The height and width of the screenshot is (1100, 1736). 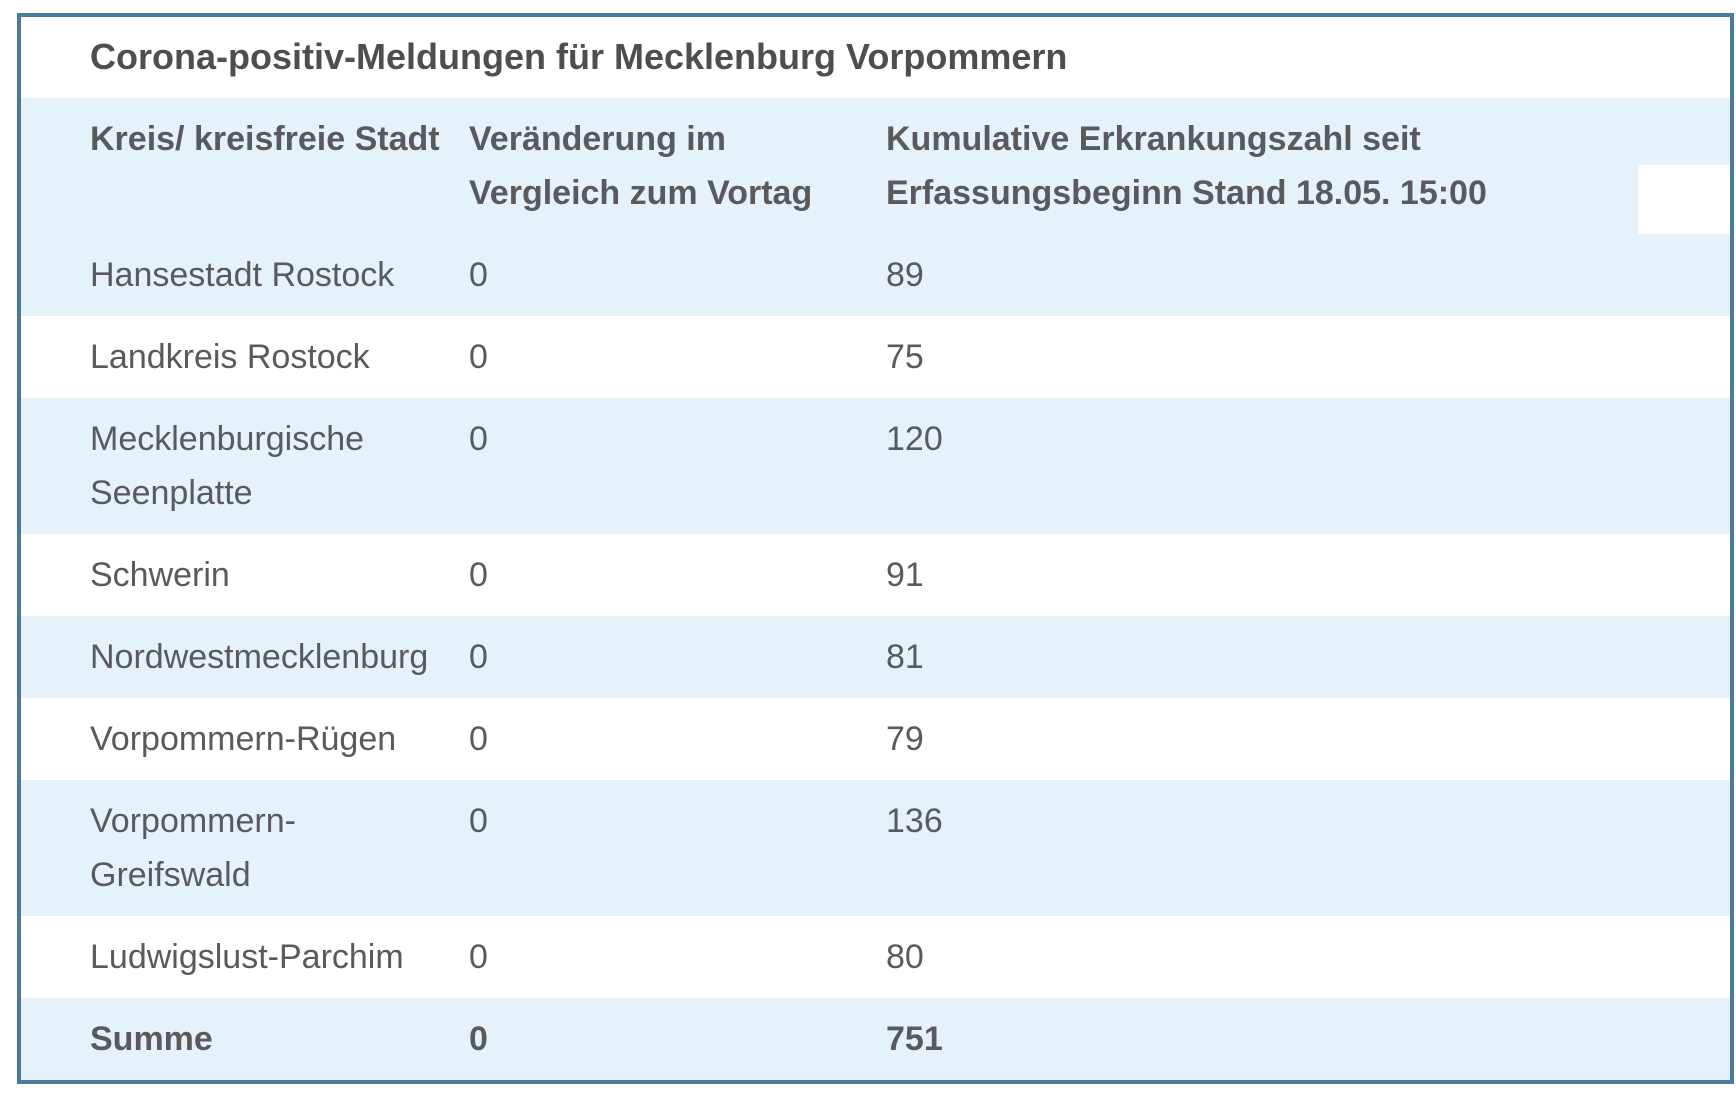 What do you see at coordinates (875, 848) in the screenshot?
I see `table-row: Vorpommern- Greifswald 0 136` at bounding box center [875, 848].